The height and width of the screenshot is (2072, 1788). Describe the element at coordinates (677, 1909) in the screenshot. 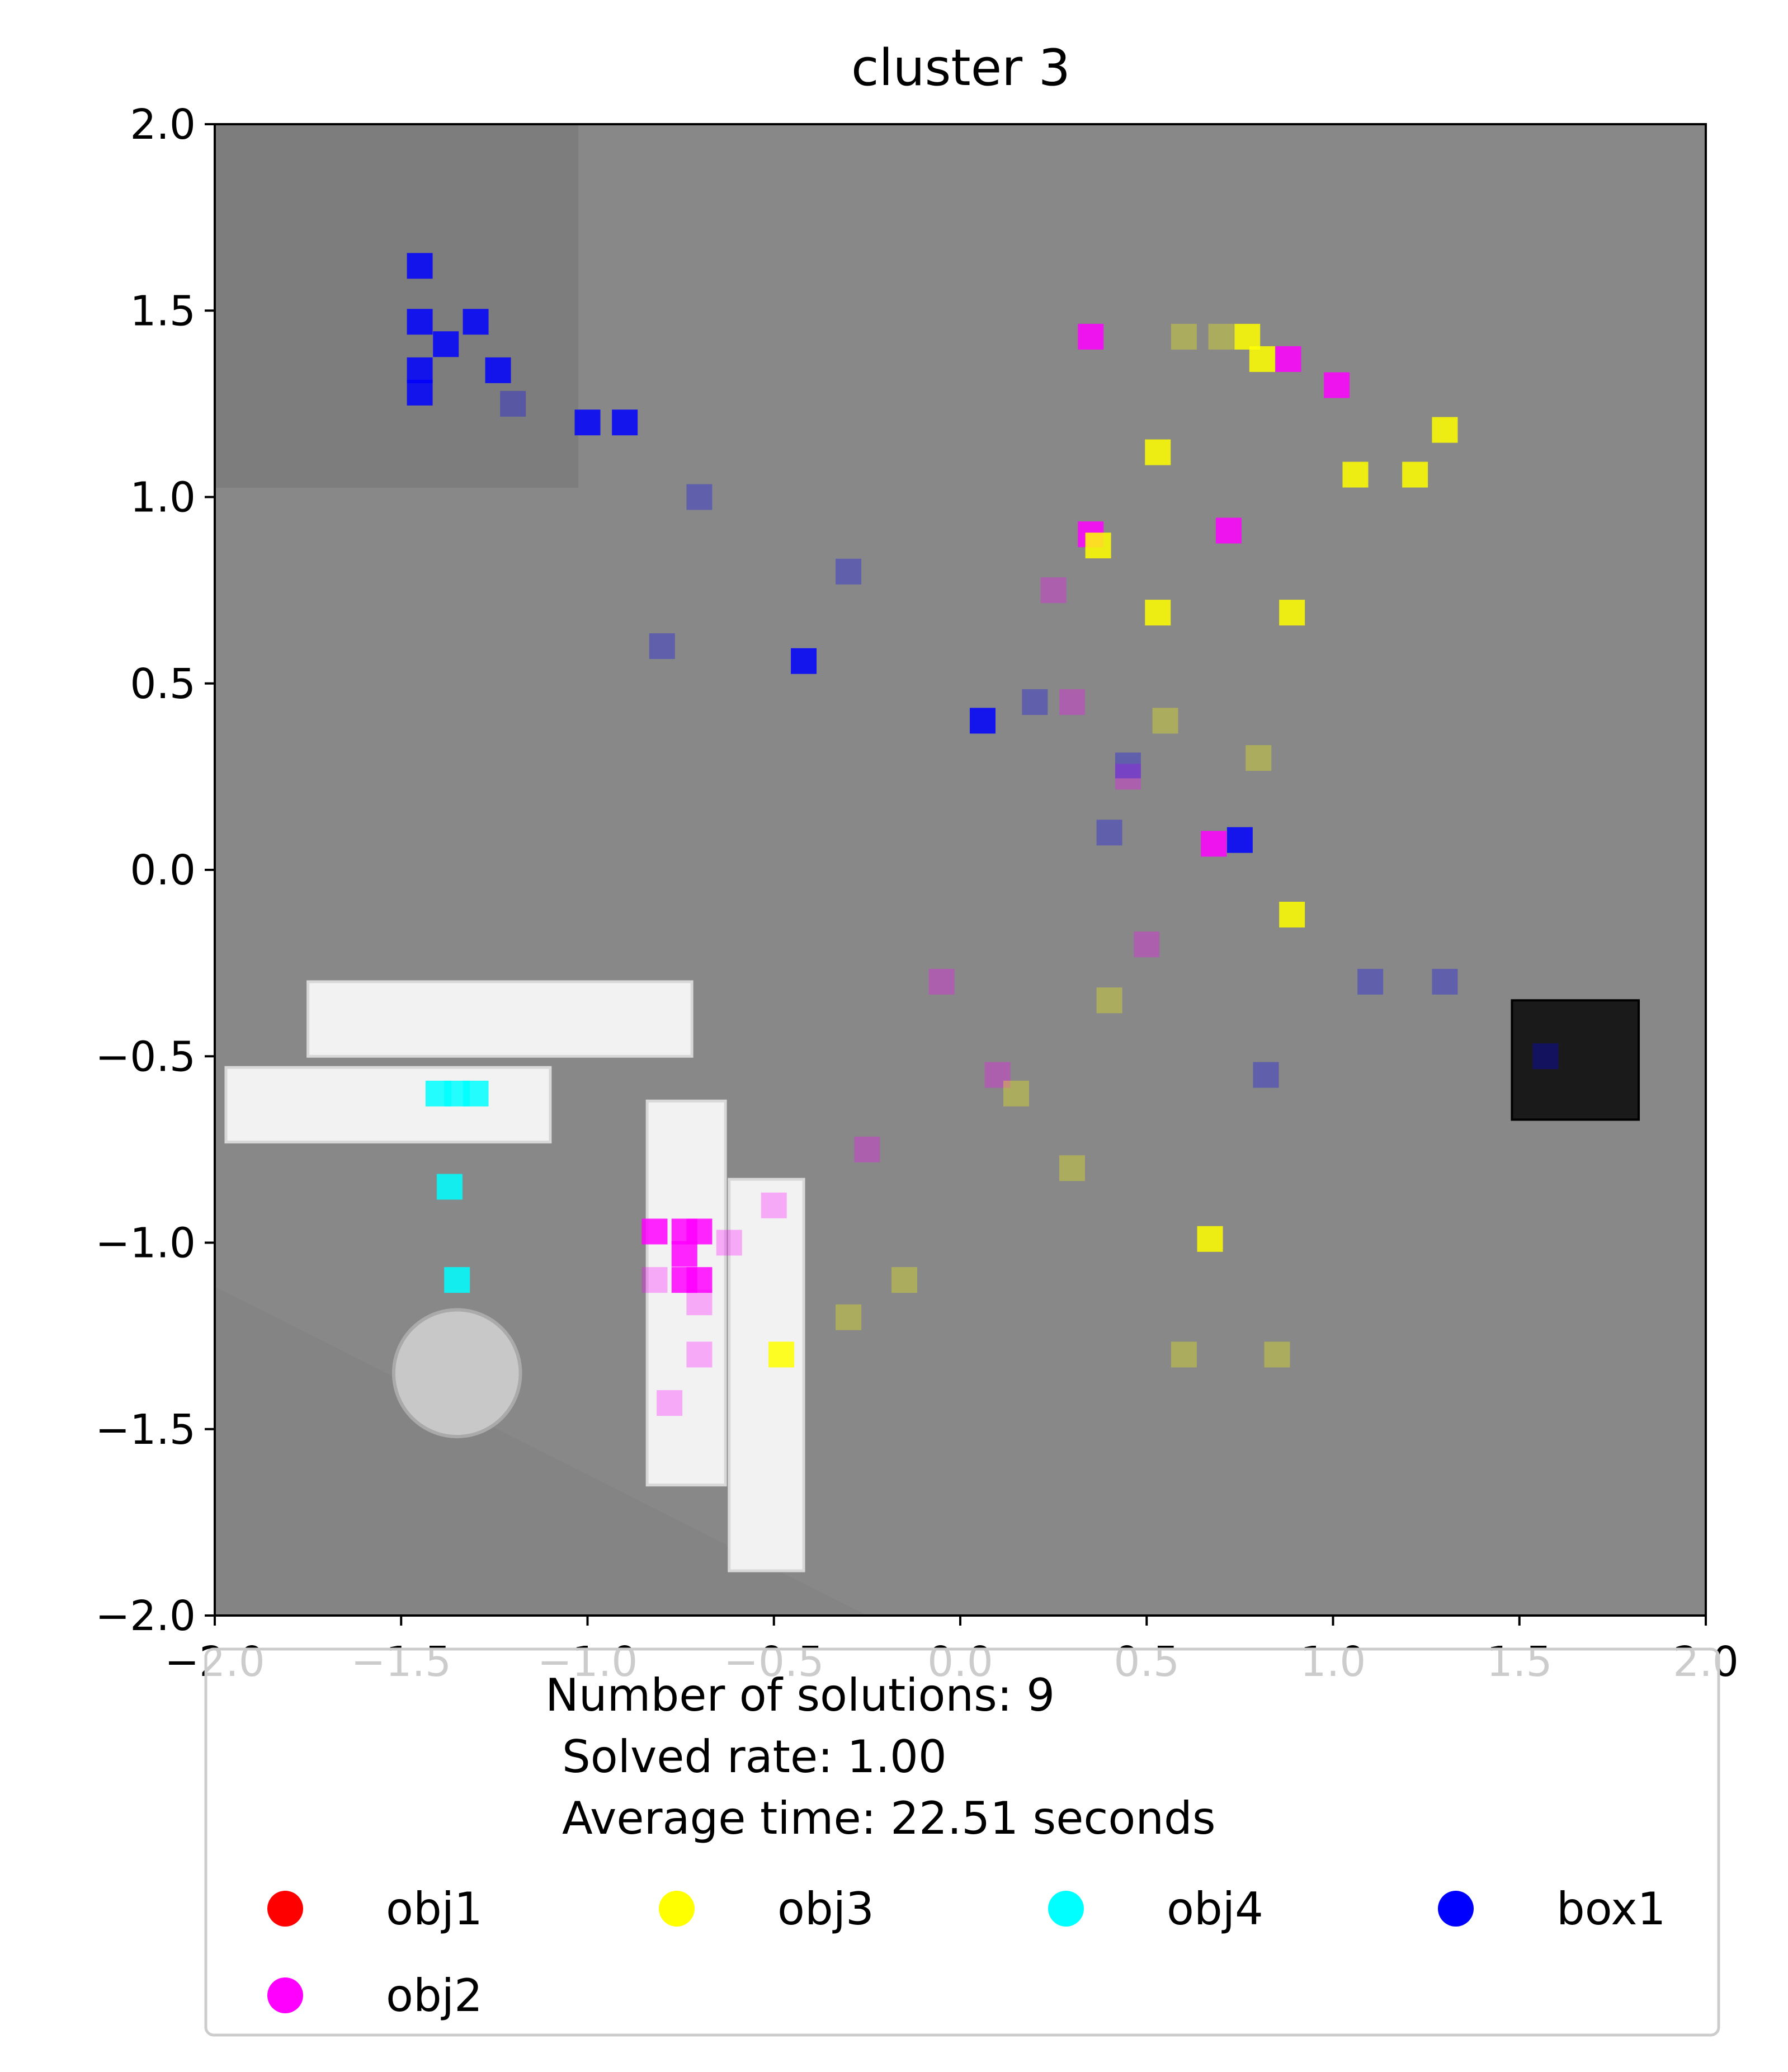

I see `legend-marker-obj3` at that location.